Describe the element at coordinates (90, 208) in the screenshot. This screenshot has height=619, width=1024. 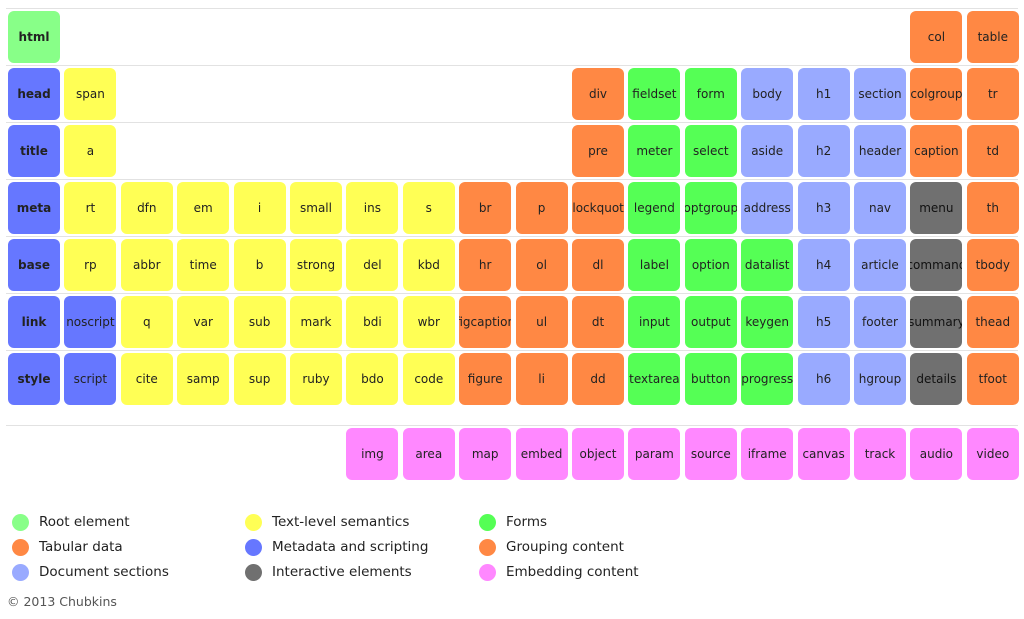
I see `element-tile-rt: rt` at that location.